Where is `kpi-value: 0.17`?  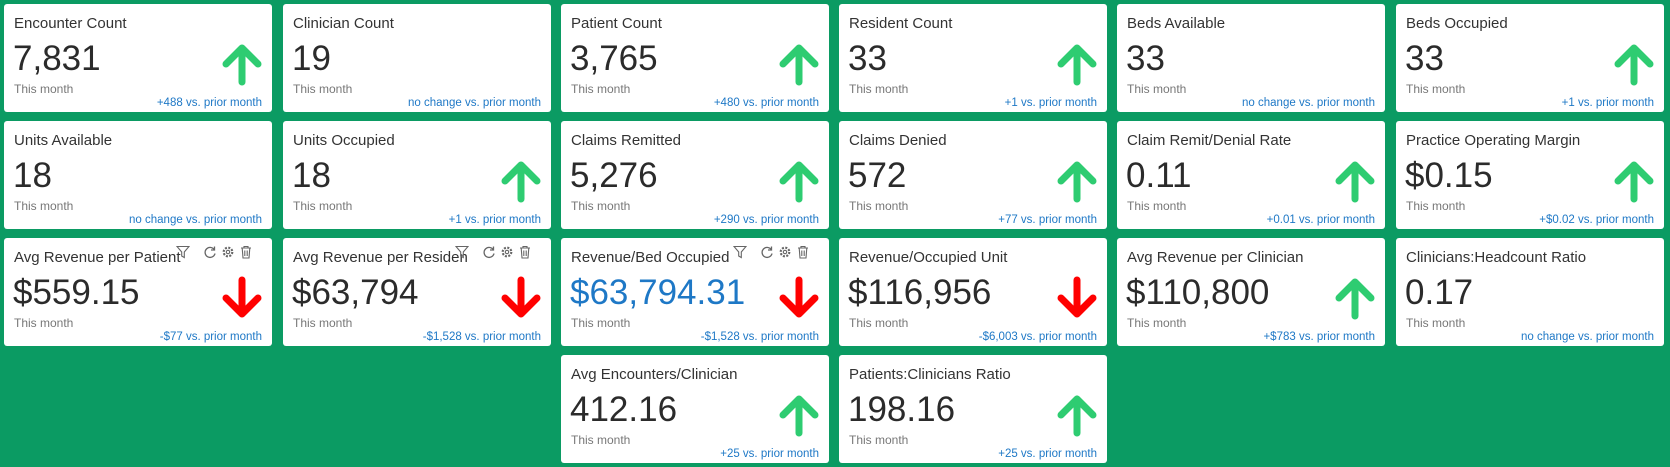 kpi-value: 0.17 is located at coordinates (1439, 292).